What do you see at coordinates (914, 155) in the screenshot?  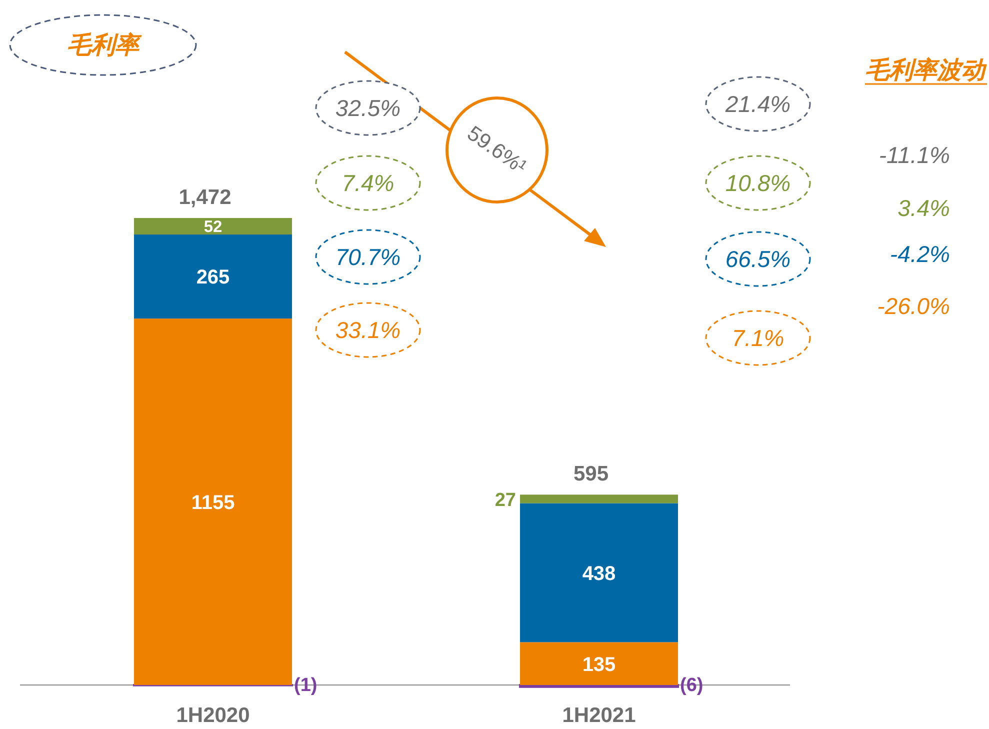 I see `text: -11.1%` at bounding box center [914, 155].